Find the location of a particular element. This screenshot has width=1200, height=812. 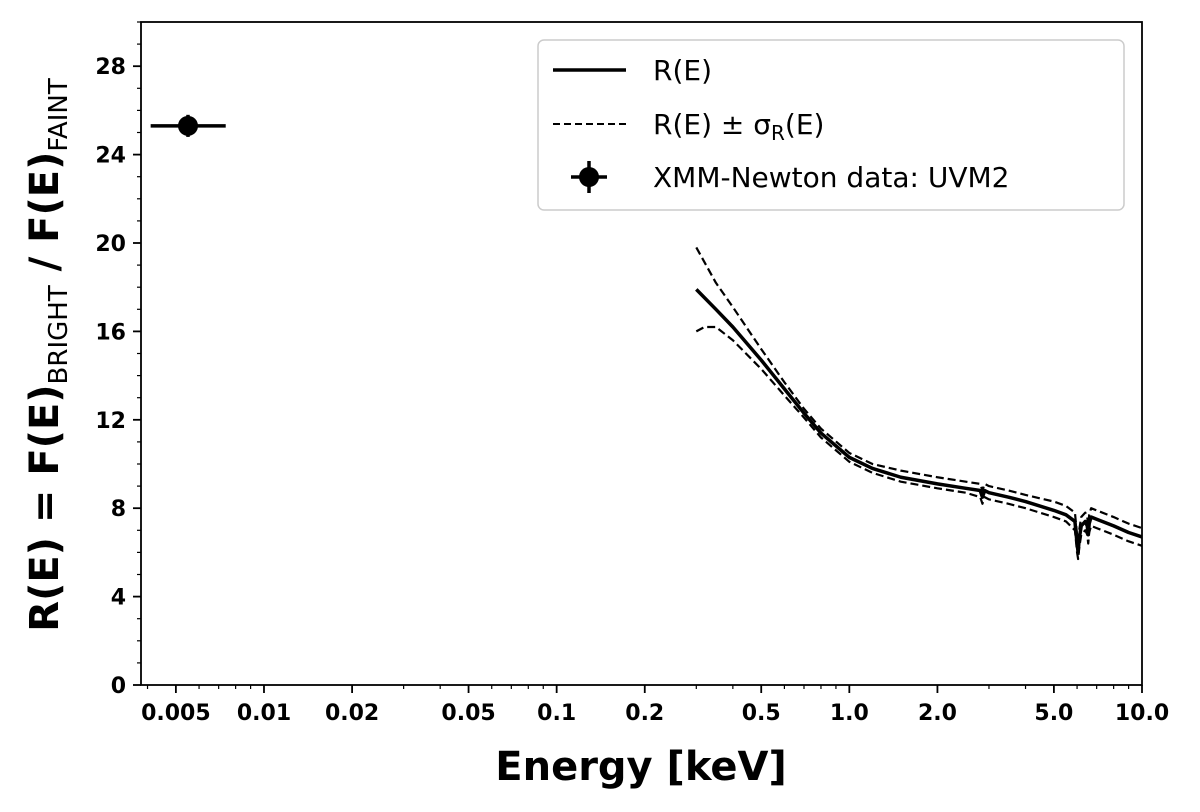

x-tick-label-2: 0.02 is located at coordinates (352, 713).